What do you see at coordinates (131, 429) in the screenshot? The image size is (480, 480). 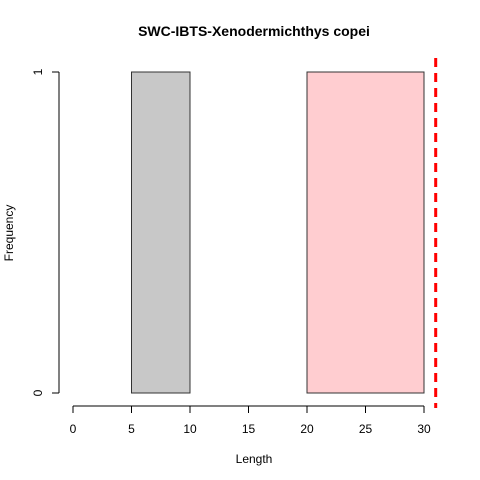 I see `x-tick-label-1: 5` at bounding box center [131, 429].